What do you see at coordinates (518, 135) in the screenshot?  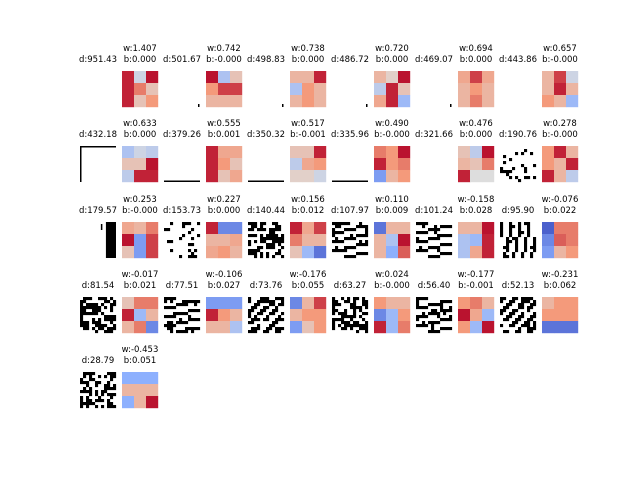 I see `distance-label: d:190.76` at bounding box center [518, 135].